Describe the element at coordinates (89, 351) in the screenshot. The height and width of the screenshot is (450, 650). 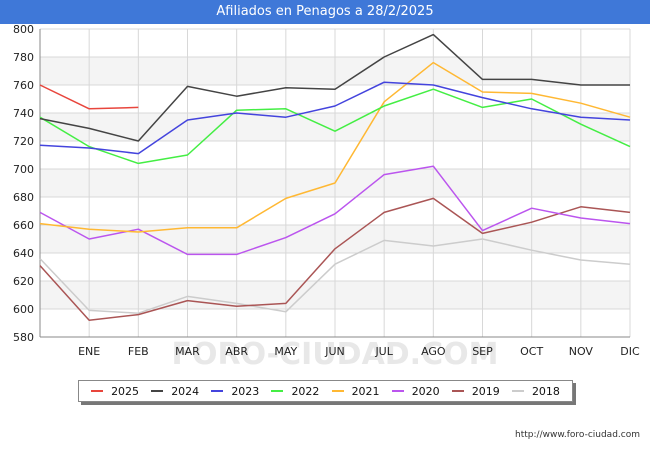
I see `x-tick-label: ENE` at that location.